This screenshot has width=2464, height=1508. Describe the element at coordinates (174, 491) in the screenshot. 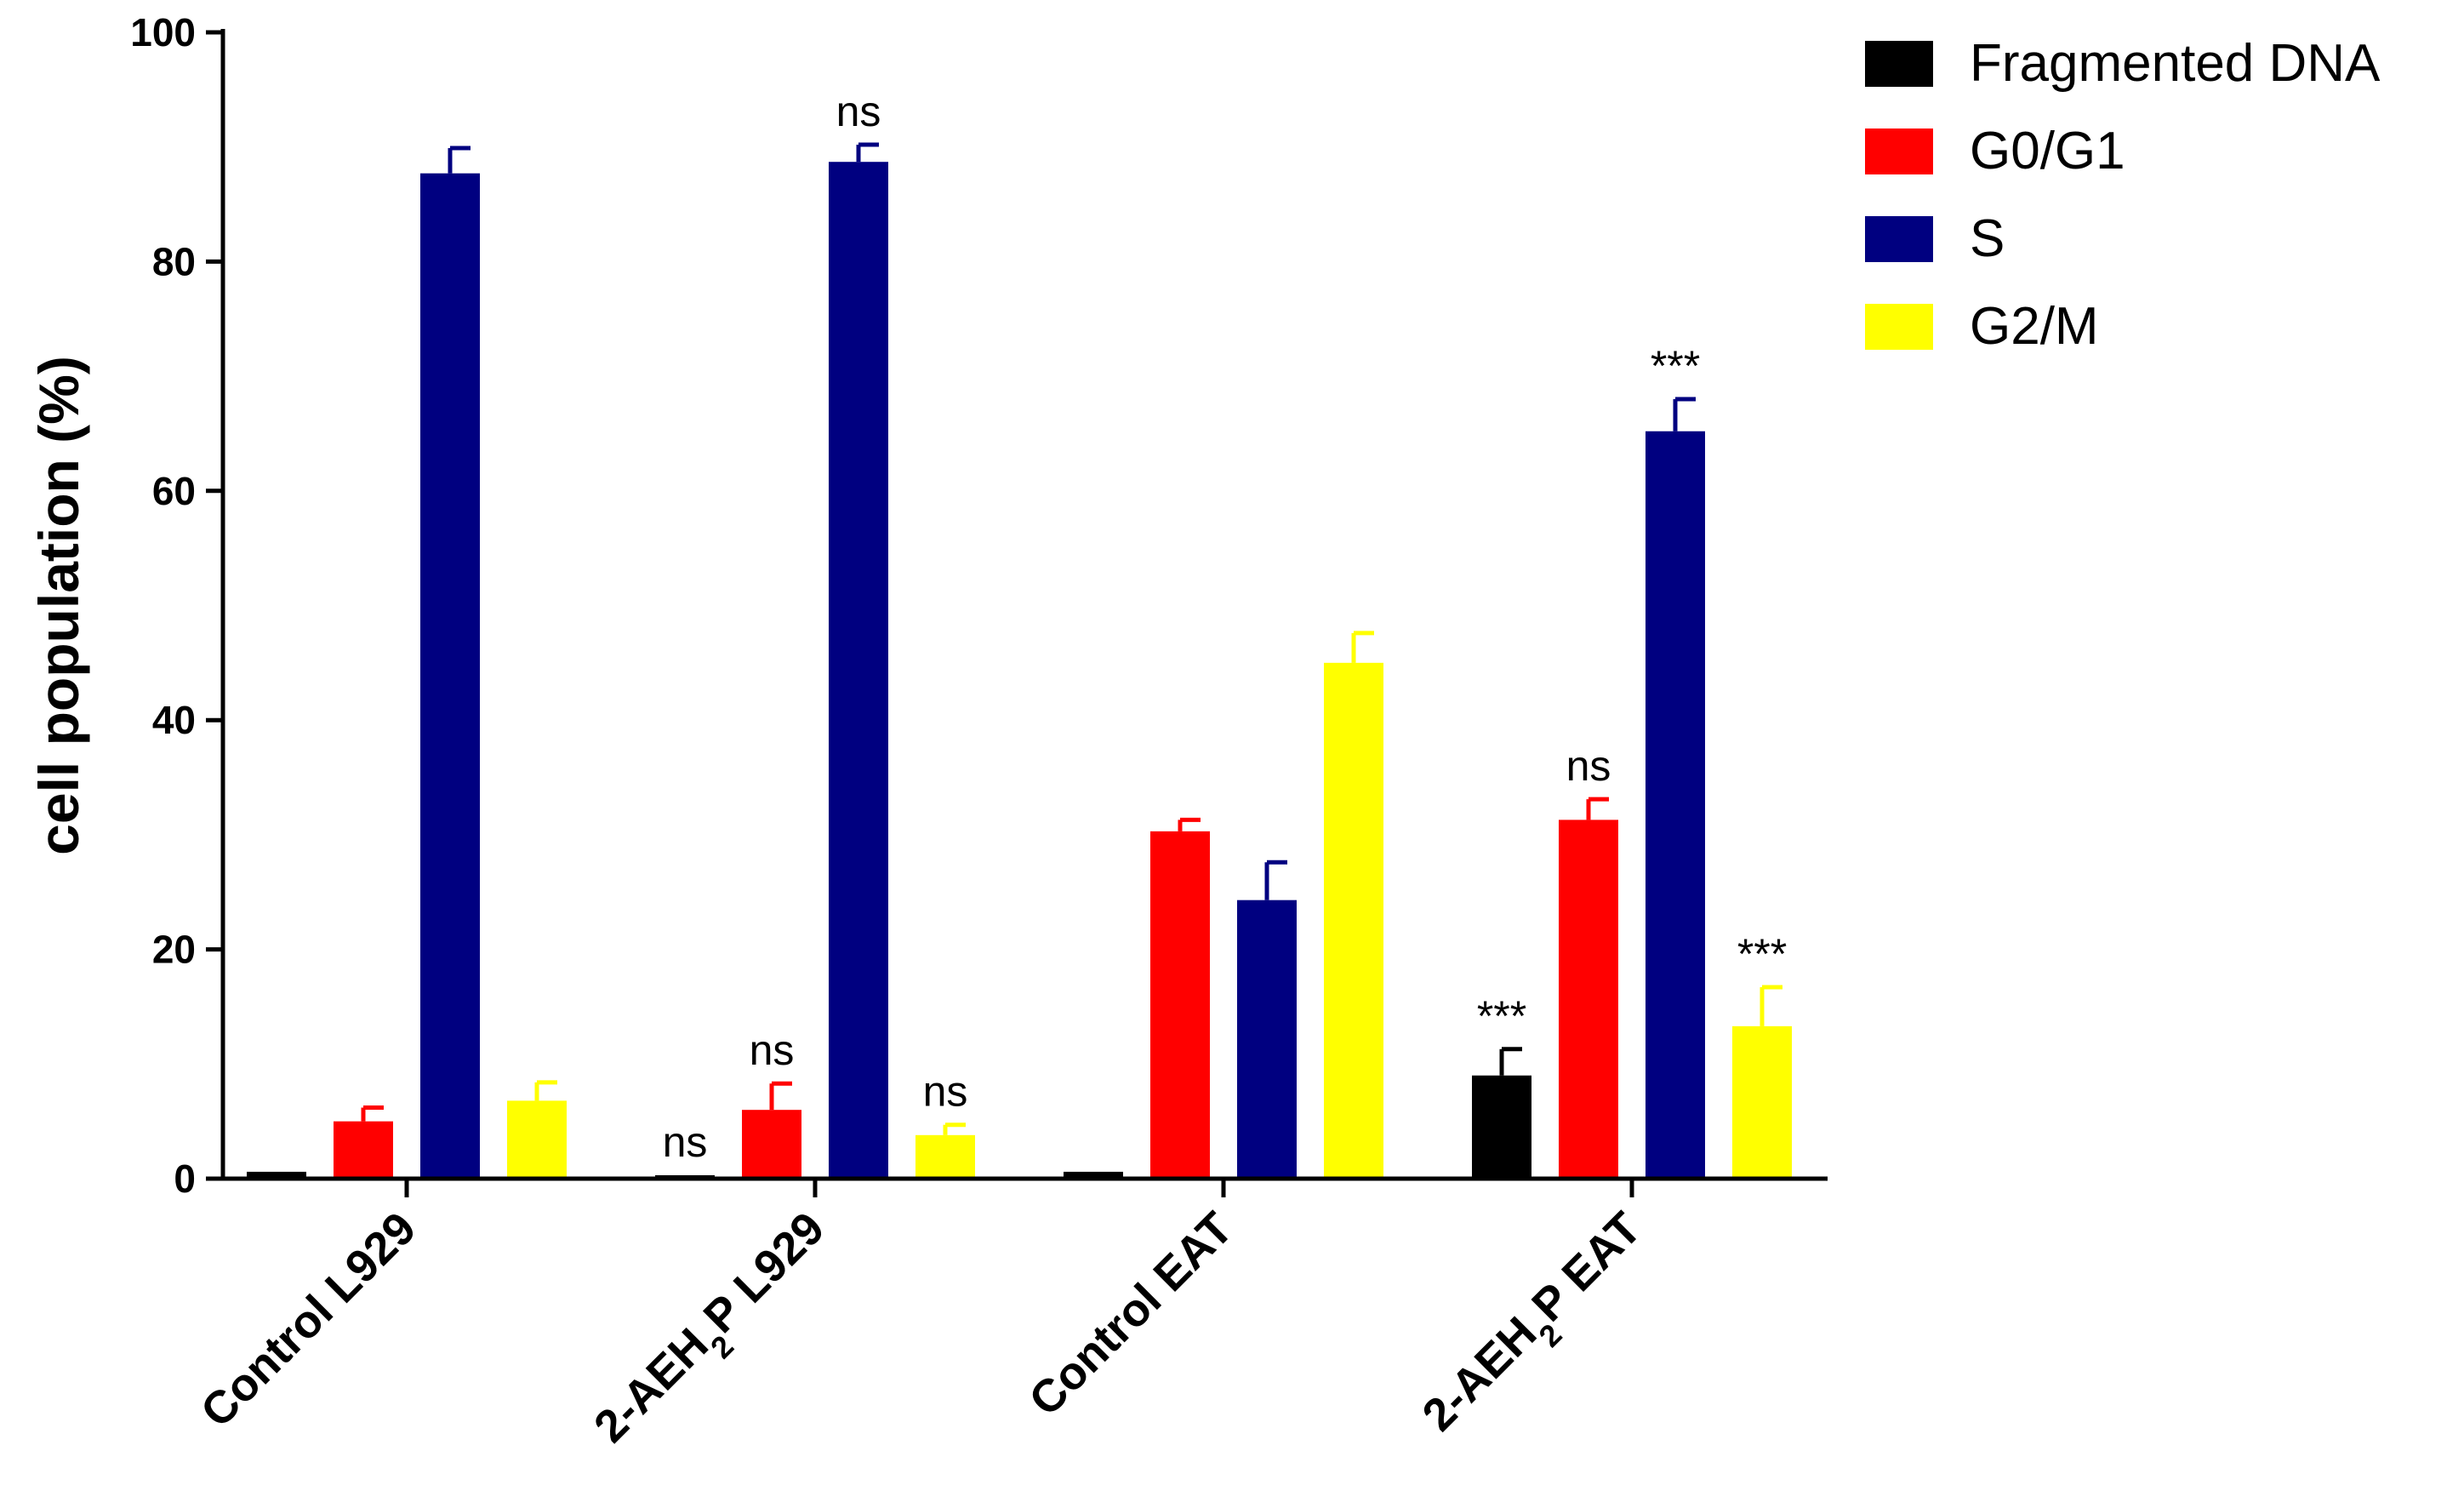

I see `y-tick-label: 60` at that location.